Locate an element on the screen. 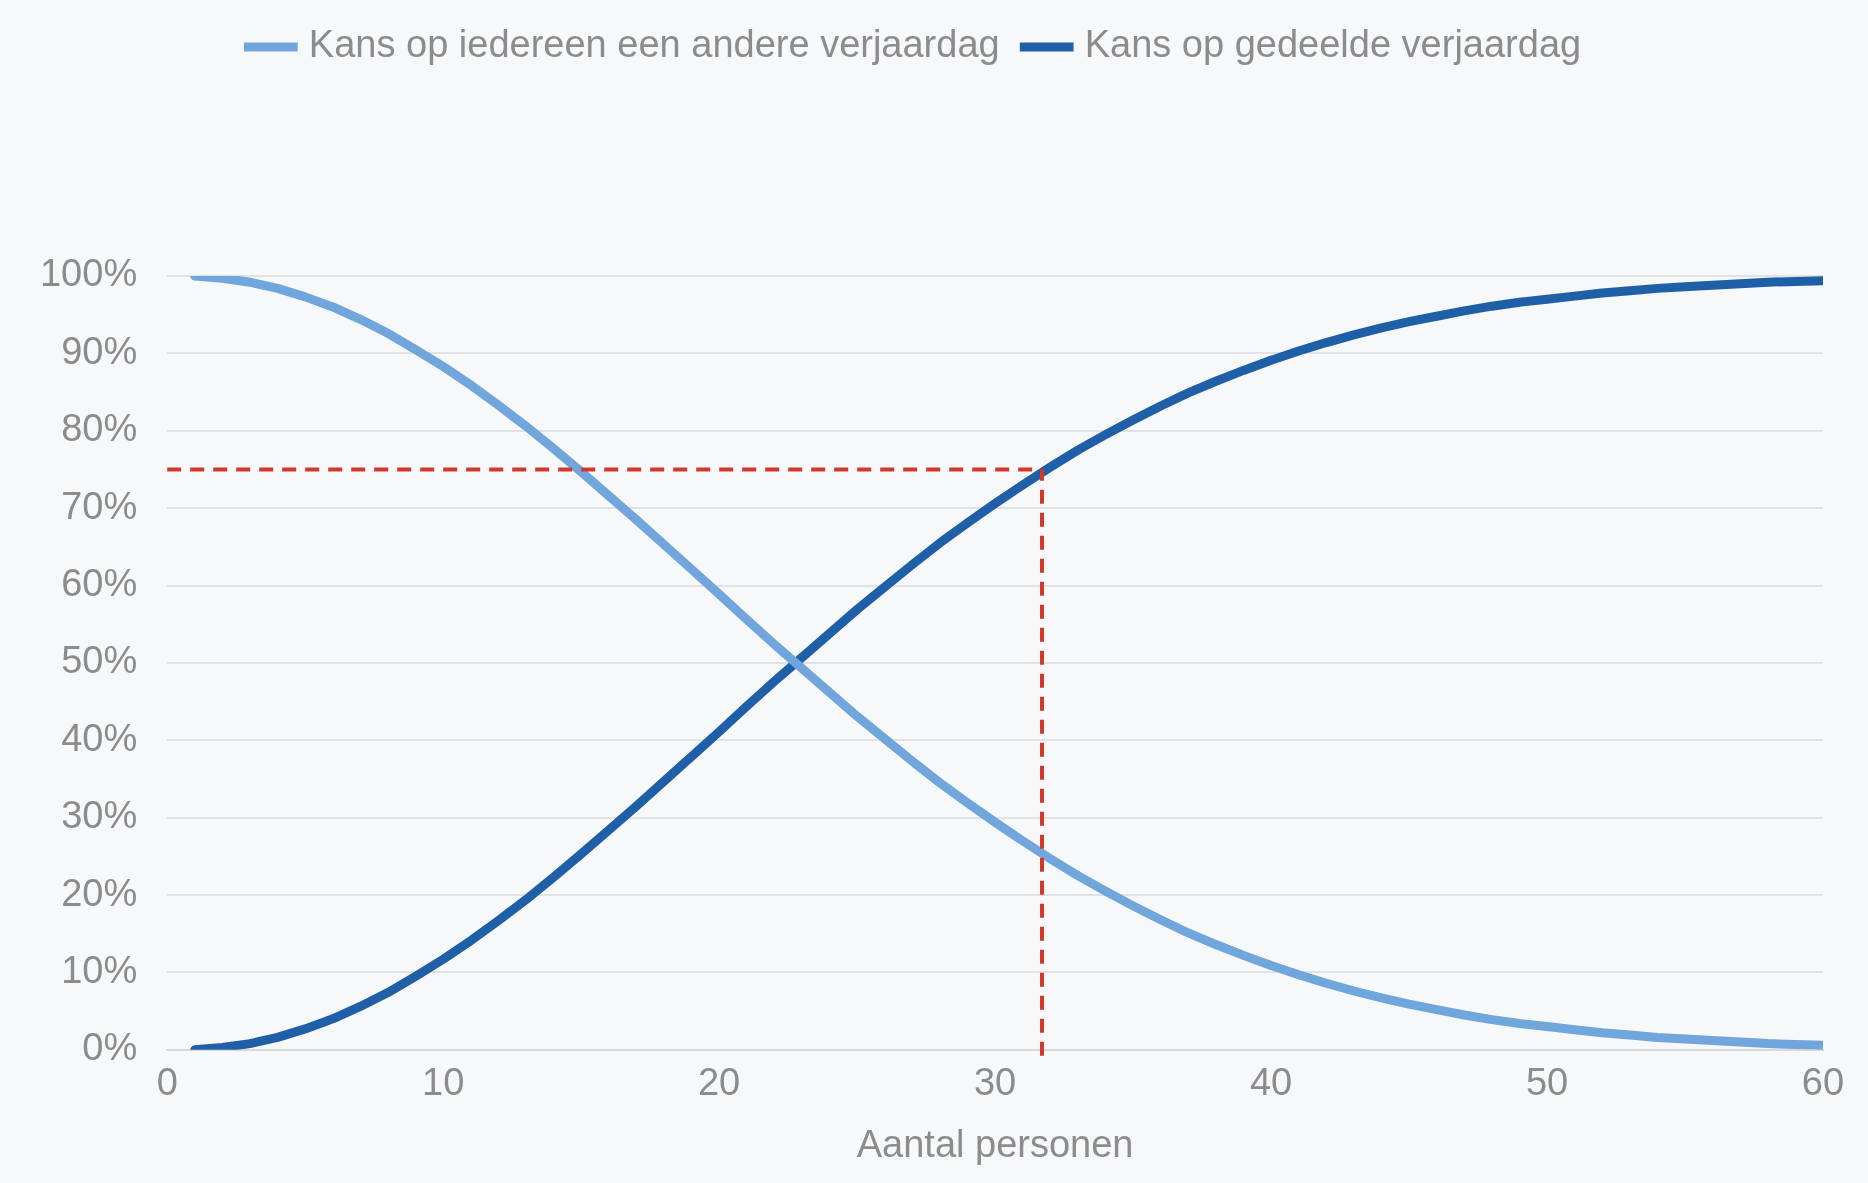 The height and width of the screenshot is (1183, 1868). y-tick-label: 90% is located at coordinates (99, 350).